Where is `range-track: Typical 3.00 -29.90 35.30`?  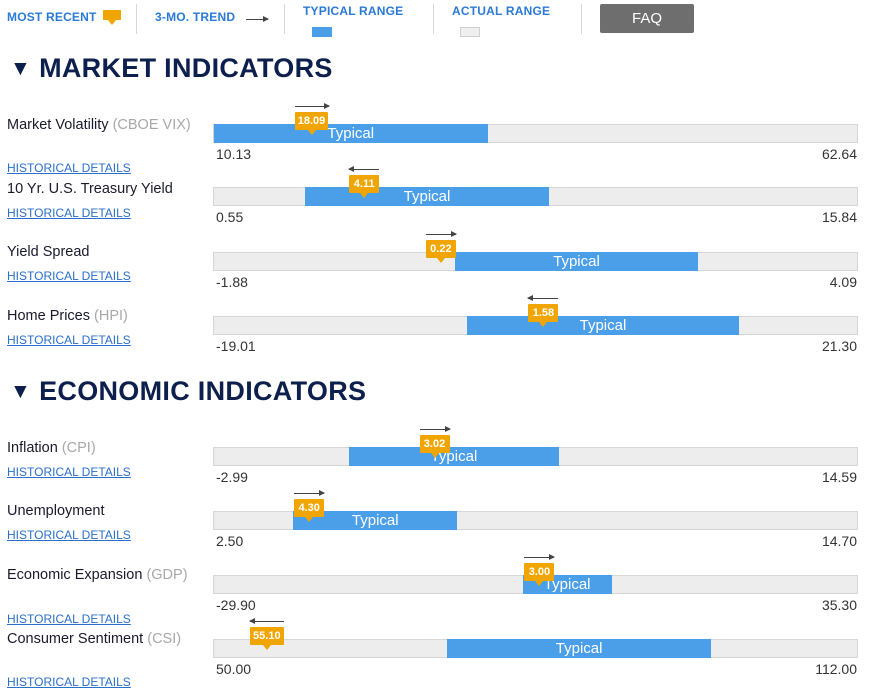
range-track: Typical 3.00 -29.90 35.30 is located at coordinates (535, 583).